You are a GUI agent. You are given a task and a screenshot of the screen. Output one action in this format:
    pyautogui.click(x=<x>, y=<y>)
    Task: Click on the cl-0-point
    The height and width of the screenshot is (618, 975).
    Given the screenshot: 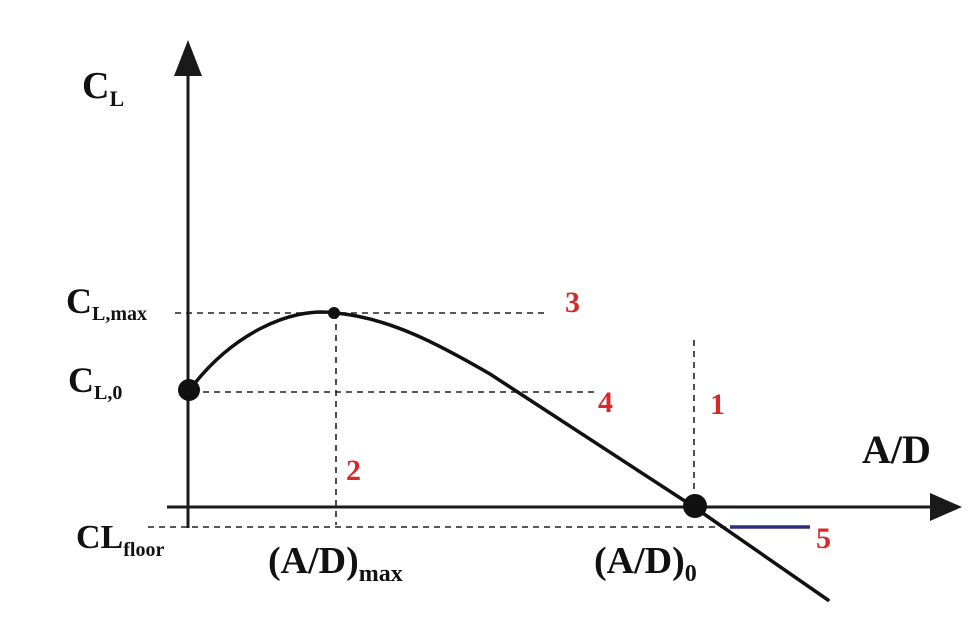 What is the action you would take?
    pyautogui.click(x=189, y=390)
    